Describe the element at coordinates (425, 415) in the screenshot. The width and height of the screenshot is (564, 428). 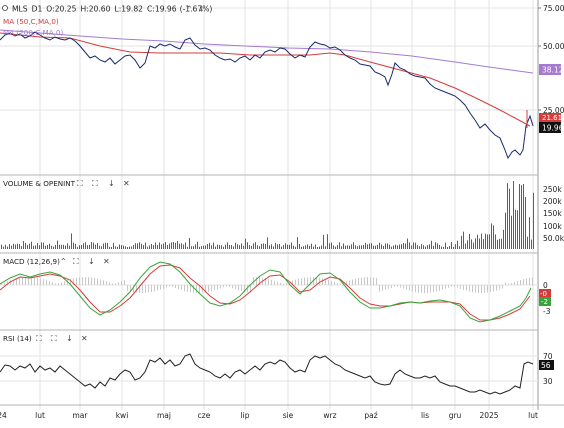
I see `time-tick-label: lis` at that location.